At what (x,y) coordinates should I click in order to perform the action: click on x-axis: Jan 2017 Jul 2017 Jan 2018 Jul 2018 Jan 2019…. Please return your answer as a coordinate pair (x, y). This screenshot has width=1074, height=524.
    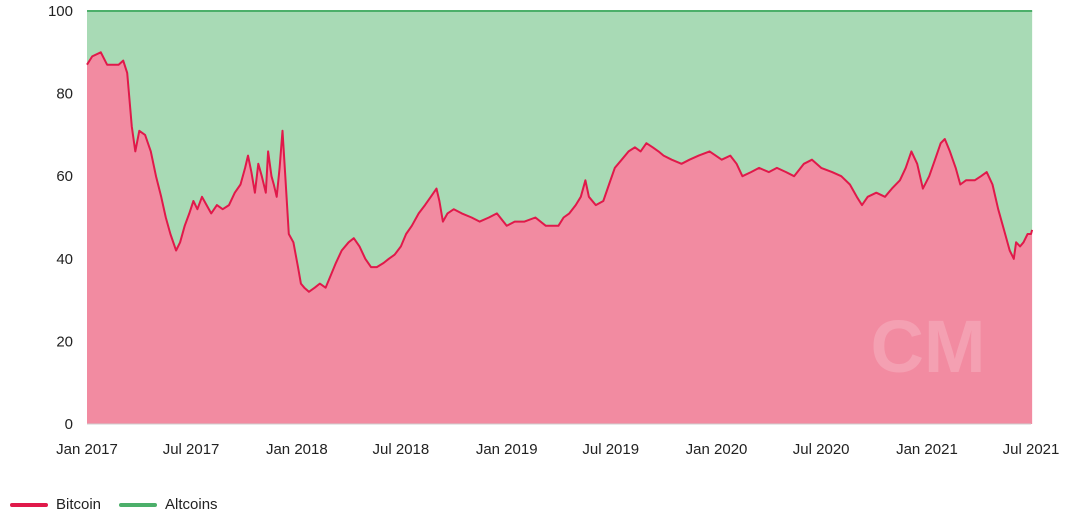
    Looking at the image, I should click on (558, 440).